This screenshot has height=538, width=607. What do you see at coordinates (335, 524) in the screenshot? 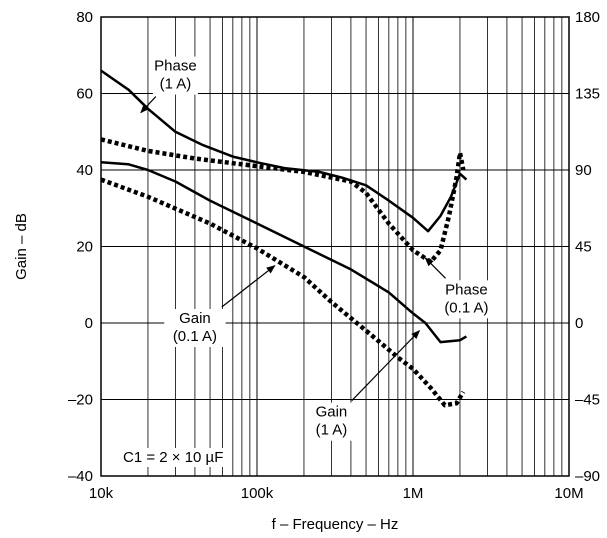
I see `x-axis-title: f – Frequency – Hz` at bounding box center [335, 524].